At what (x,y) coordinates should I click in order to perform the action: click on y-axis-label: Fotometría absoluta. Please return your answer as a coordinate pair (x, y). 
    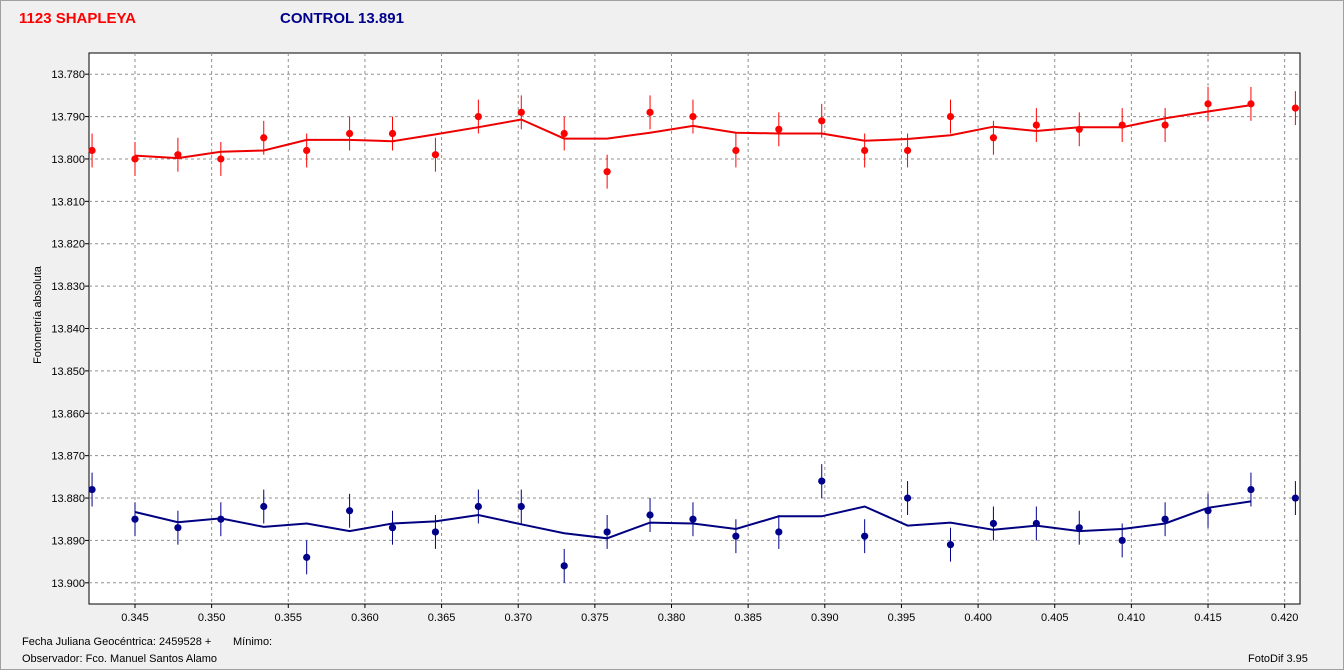
    Looking at the image, I should click on (38, 314).